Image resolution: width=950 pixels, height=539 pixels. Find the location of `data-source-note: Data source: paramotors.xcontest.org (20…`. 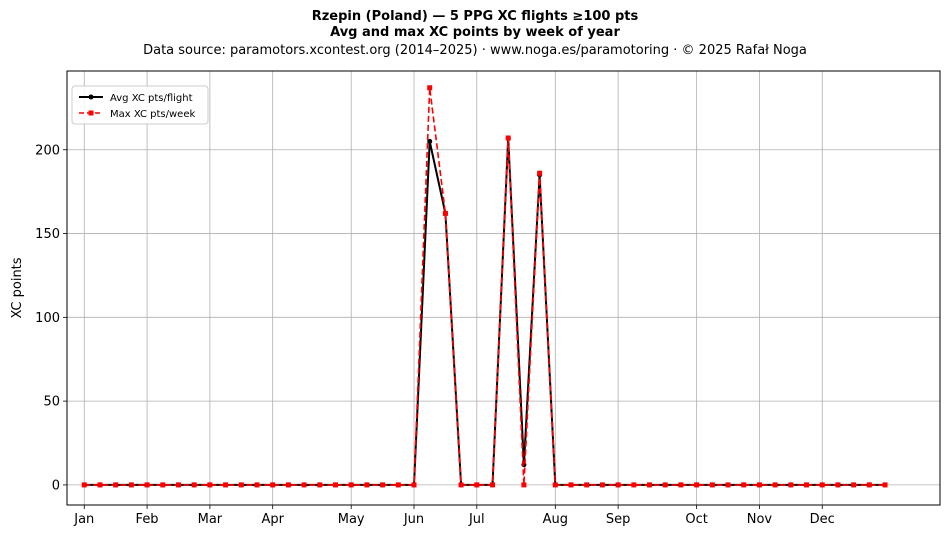

data-source-note: Data source: paramotors.xcontest.org (20… is located at coordinates (475, 50).